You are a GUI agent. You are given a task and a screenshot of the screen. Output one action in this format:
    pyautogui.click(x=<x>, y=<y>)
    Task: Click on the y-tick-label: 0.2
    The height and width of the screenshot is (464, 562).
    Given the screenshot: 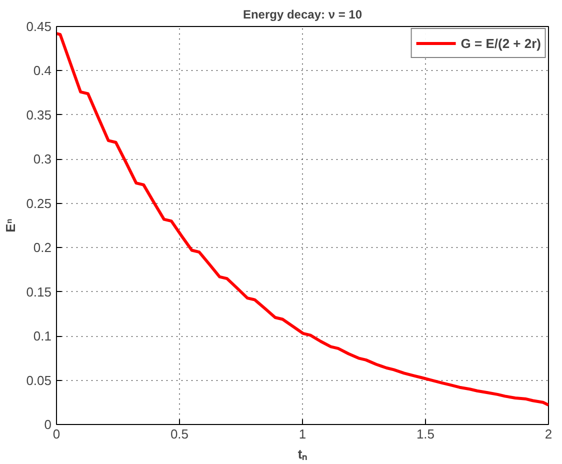 What is the action you would take?
    pyautogui.click(x=42, y=248)
    